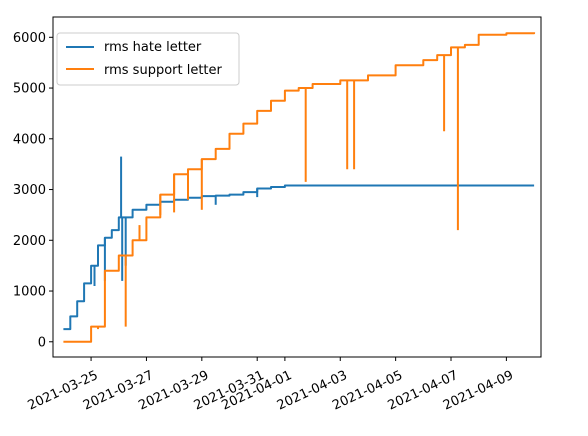  Describe the element at coordinates (163, 70) in the screenshot. I see `legend-label-support: rms support letter` at that location.